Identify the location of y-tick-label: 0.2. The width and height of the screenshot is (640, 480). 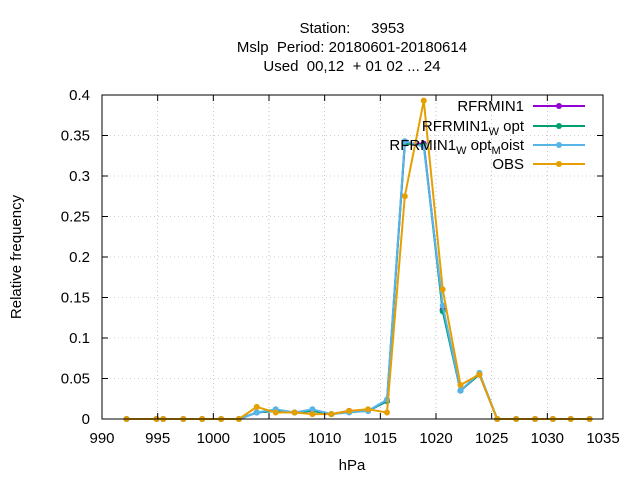
(79, 257).